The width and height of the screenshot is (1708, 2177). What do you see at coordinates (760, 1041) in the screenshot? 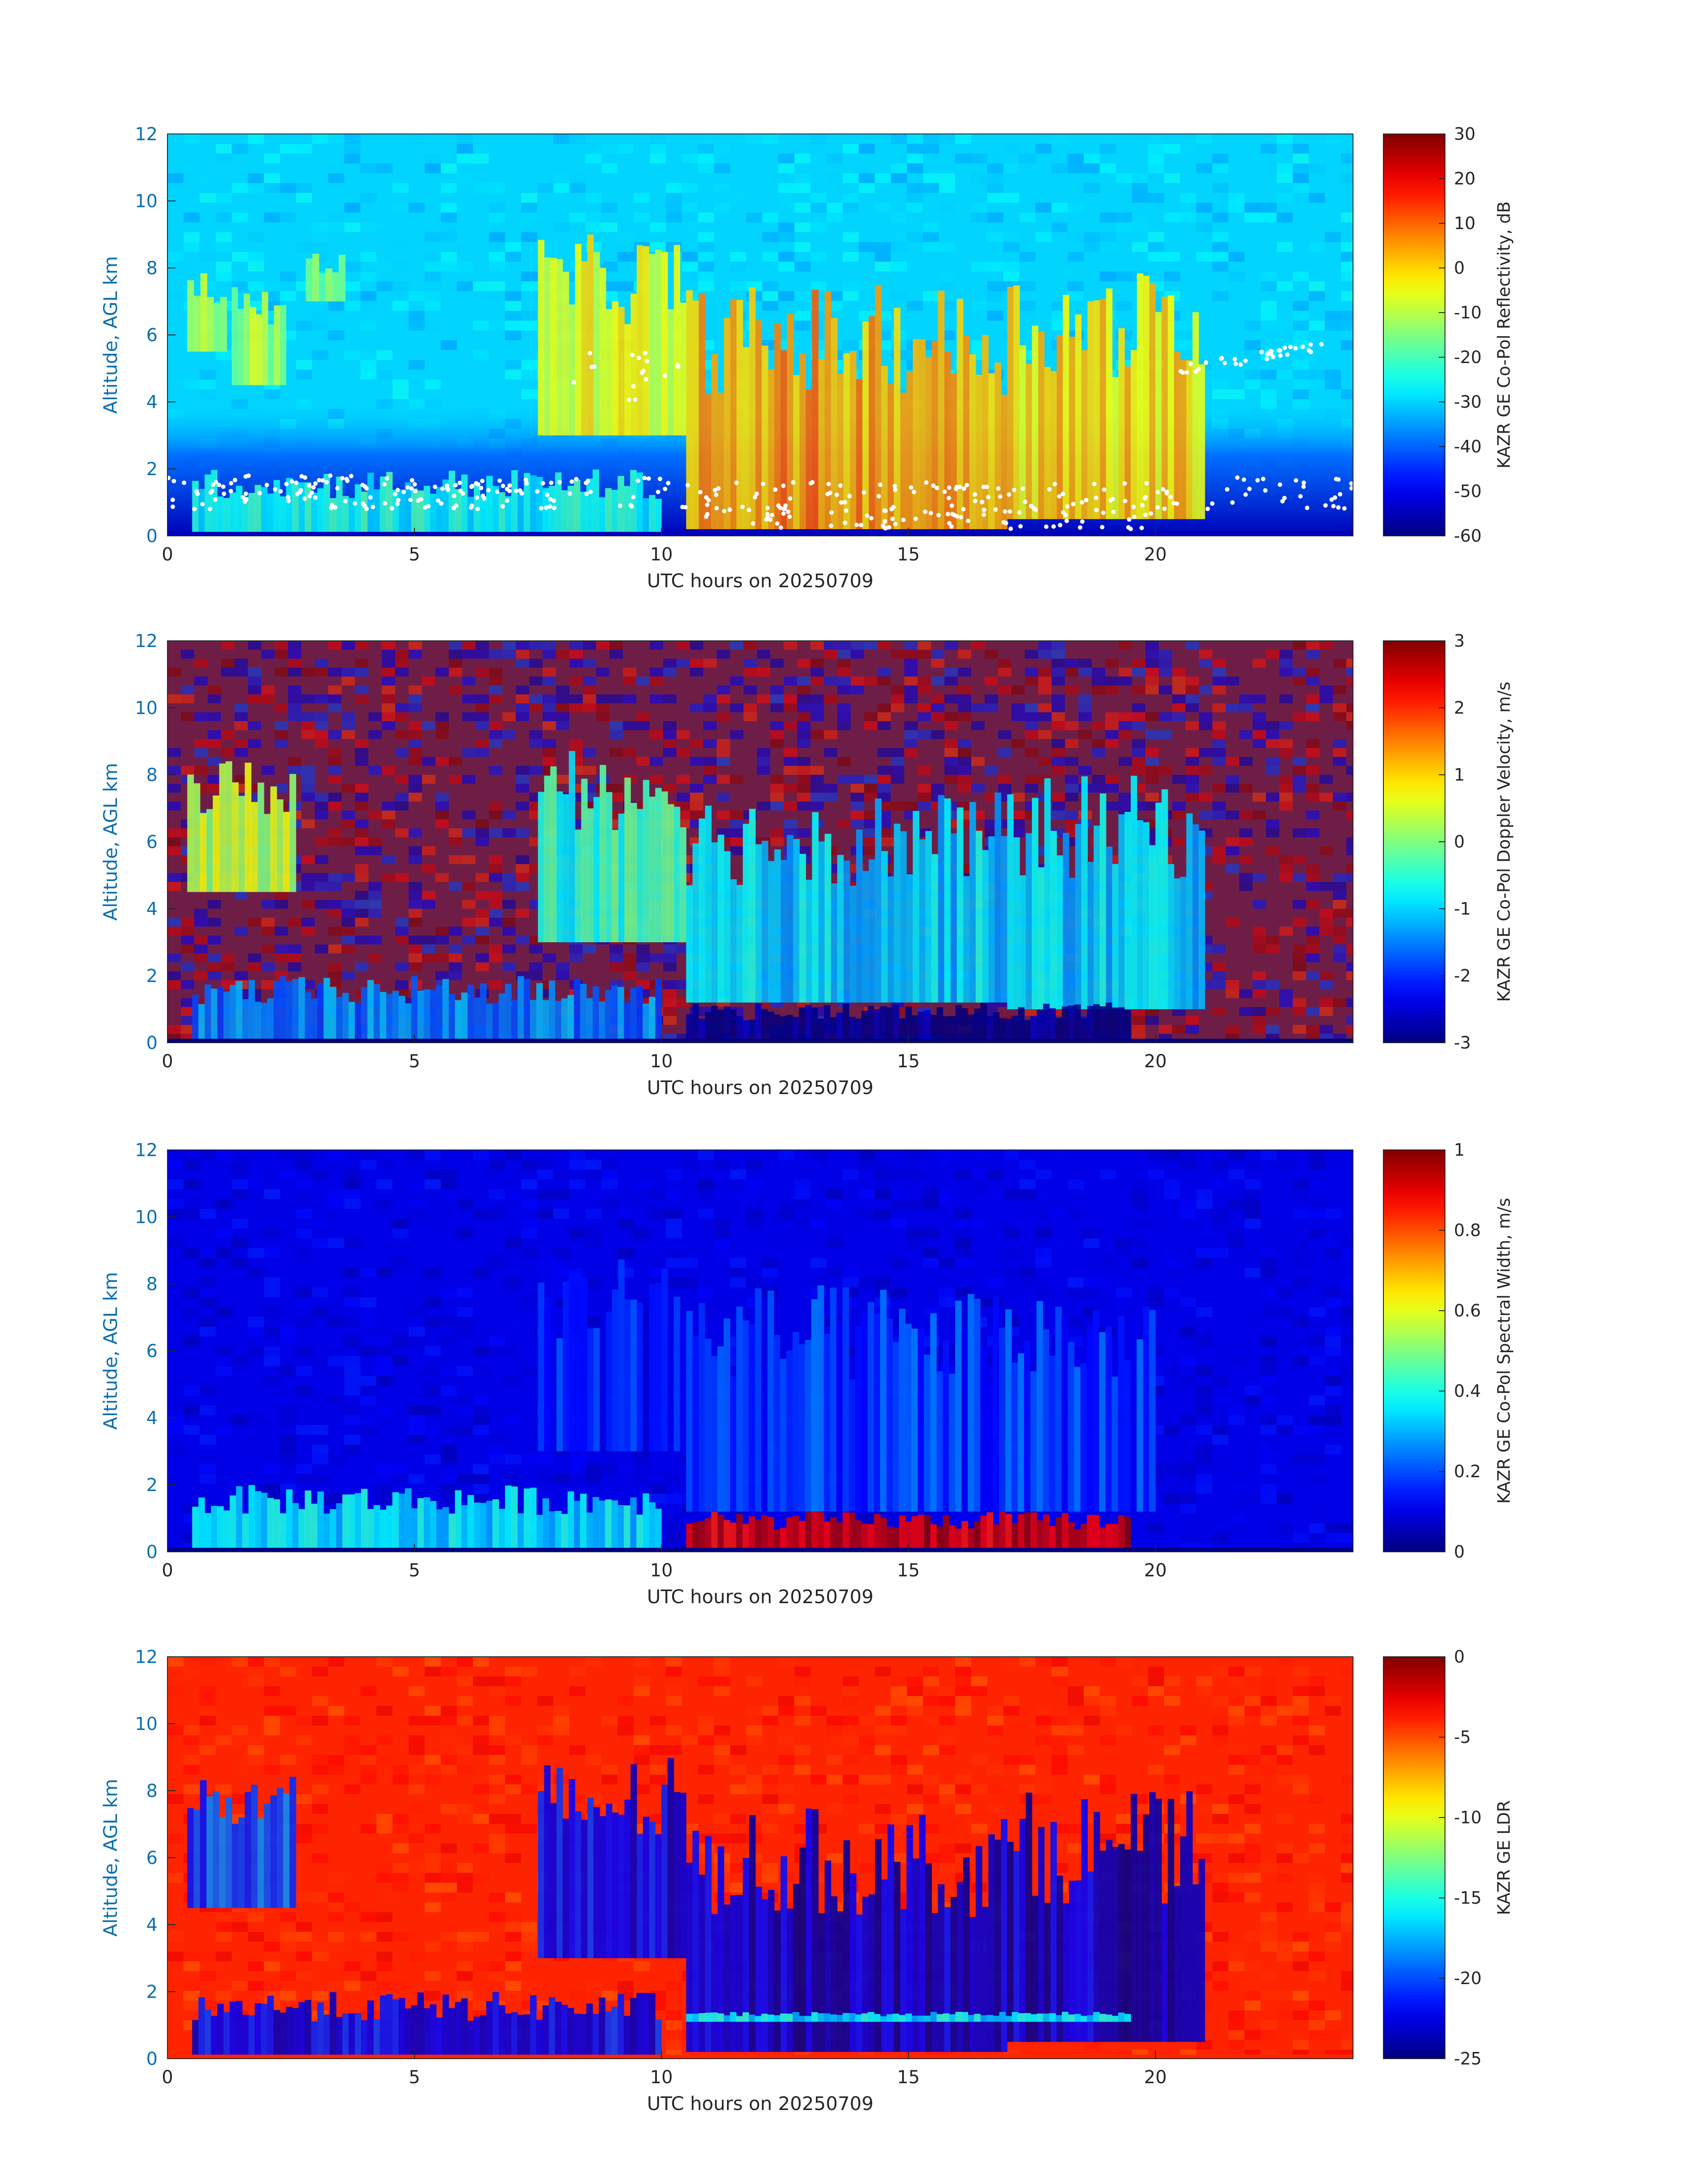
I see `surface-strip` at bounding box center [760, 1041].